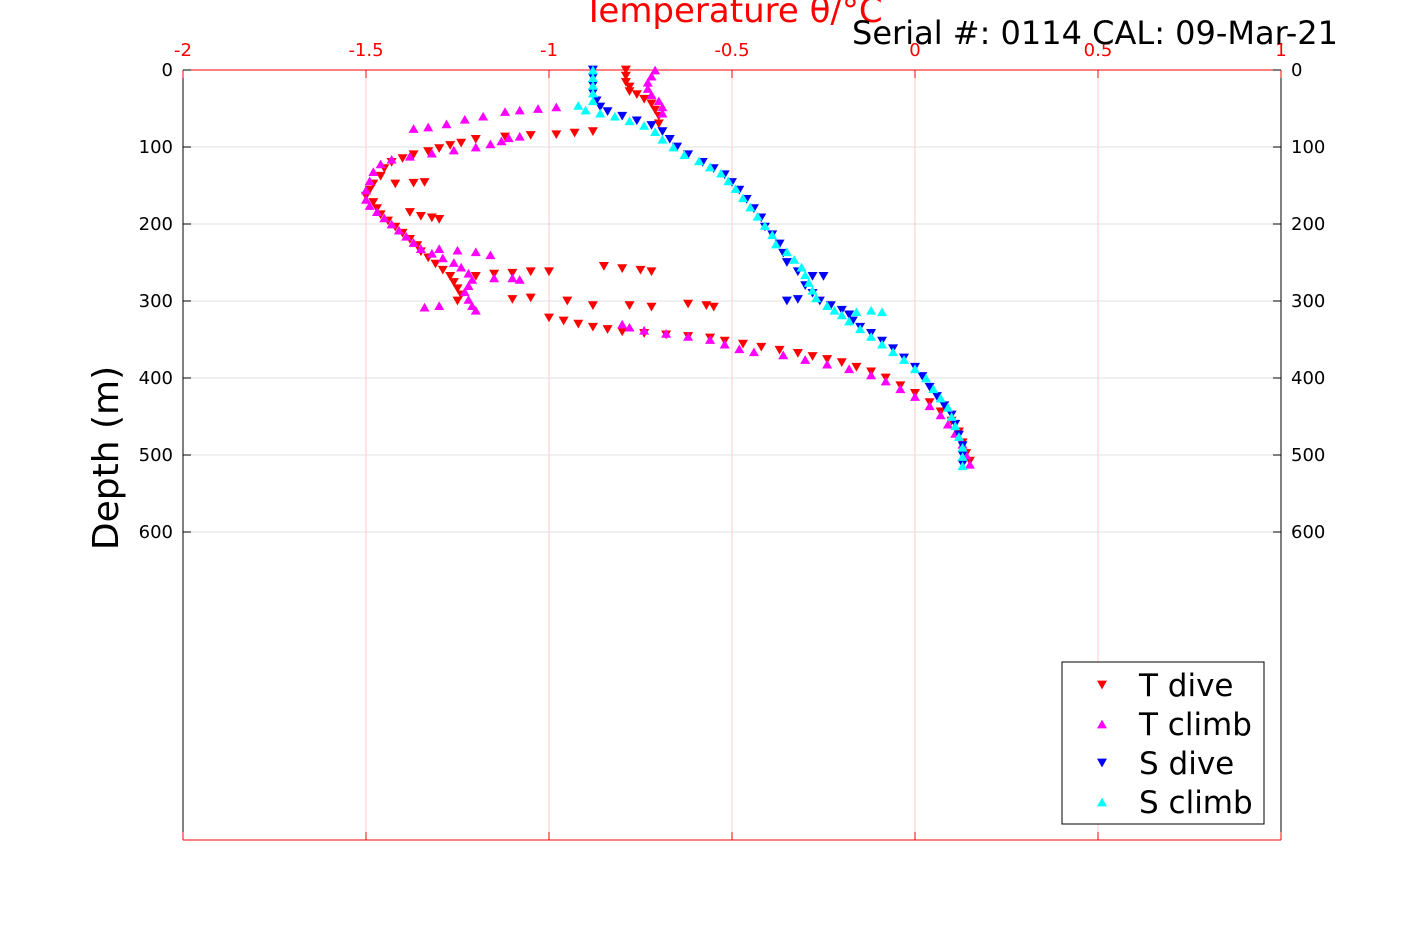 This screenshot has height=945, width=1417. Describe the element at coordinates (1308, 378) in the screenshot. I see `y-tick-label-right: 400` at that location.